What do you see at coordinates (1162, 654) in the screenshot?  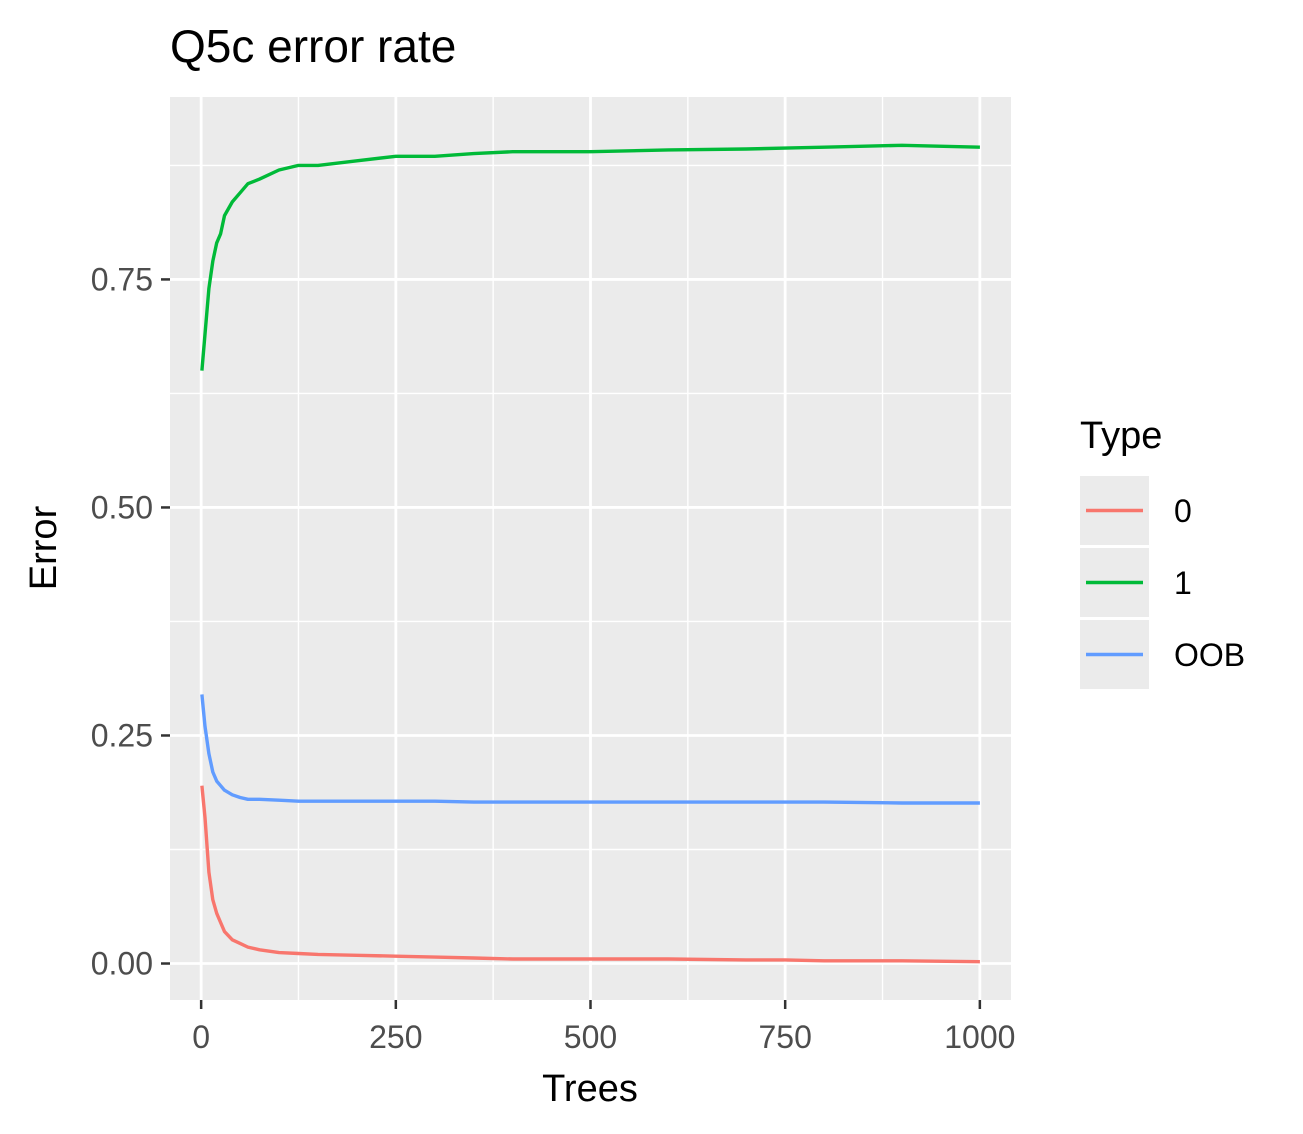 I see `legend-item: OOB` at bounding box center [1162, 654].